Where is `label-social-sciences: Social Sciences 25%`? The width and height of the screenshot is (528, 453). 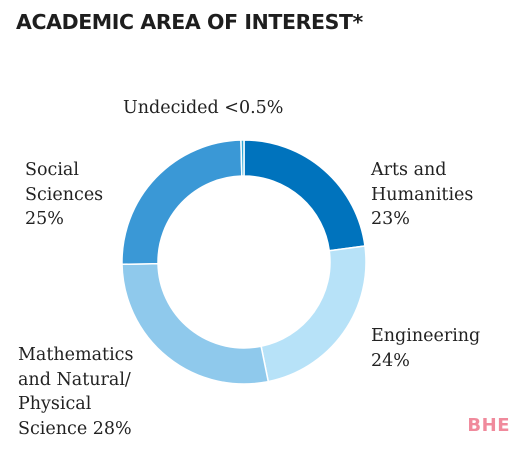 label-social-sciences: Social Sciences 25% is located at coordinates (64, 195).